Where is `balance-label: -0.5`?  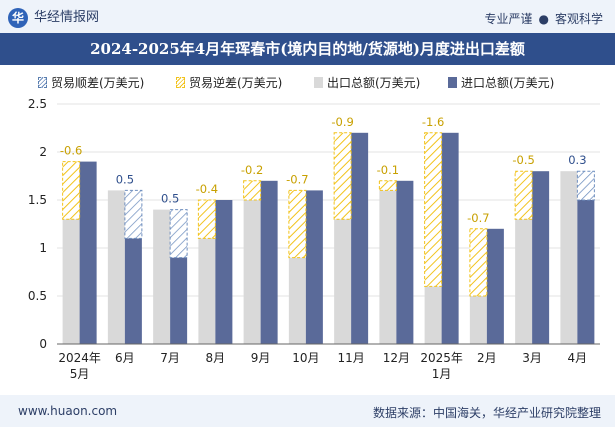
balance-label: -0.5 is located at coordinates (523, 160).